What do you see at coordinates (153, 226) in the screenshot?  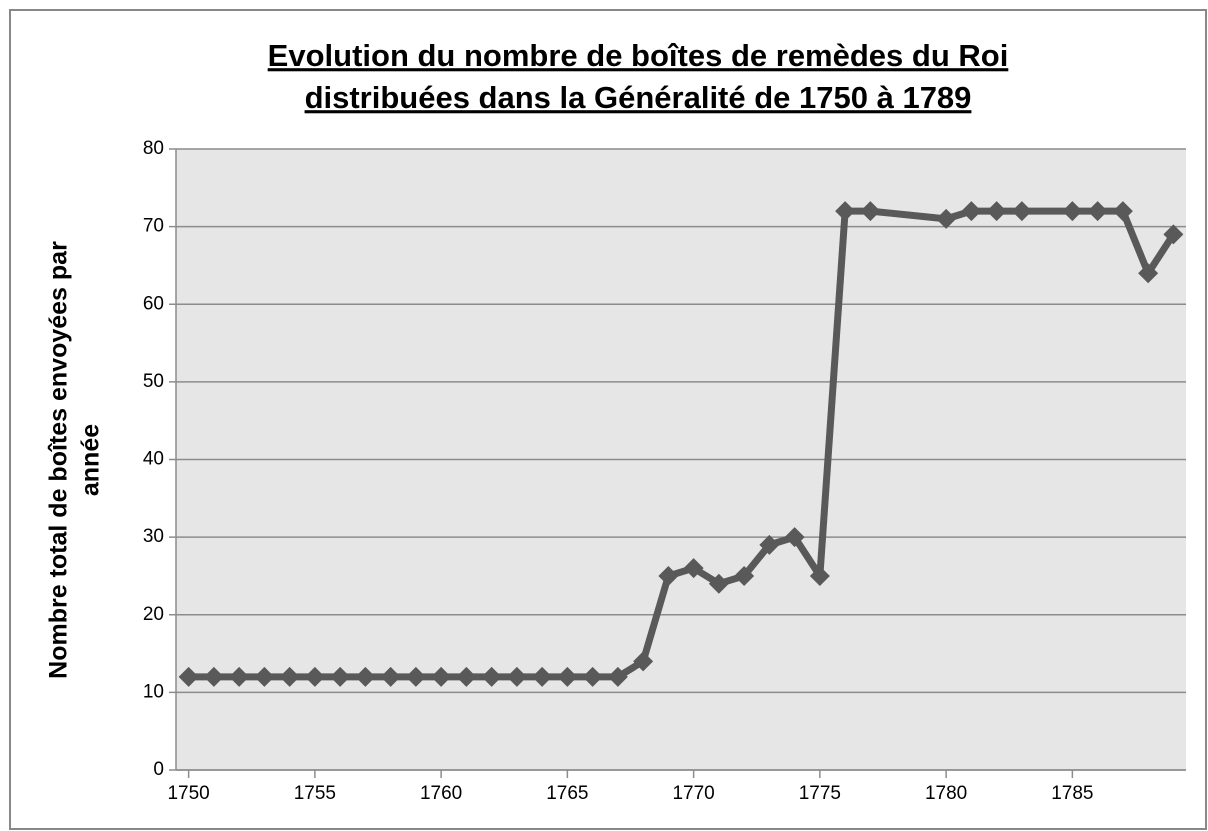 I see `y-tick-label: 70` at bounding box center [153, 226].